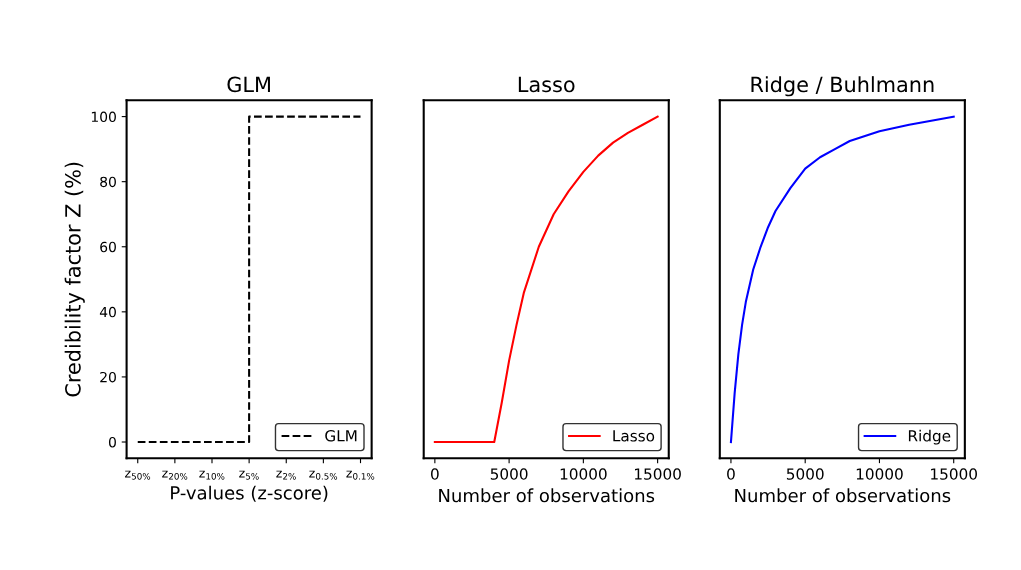 The height and width of the screenshot is (570, 1021). I want to click on y-tick-label: 20, so click(108, 377).